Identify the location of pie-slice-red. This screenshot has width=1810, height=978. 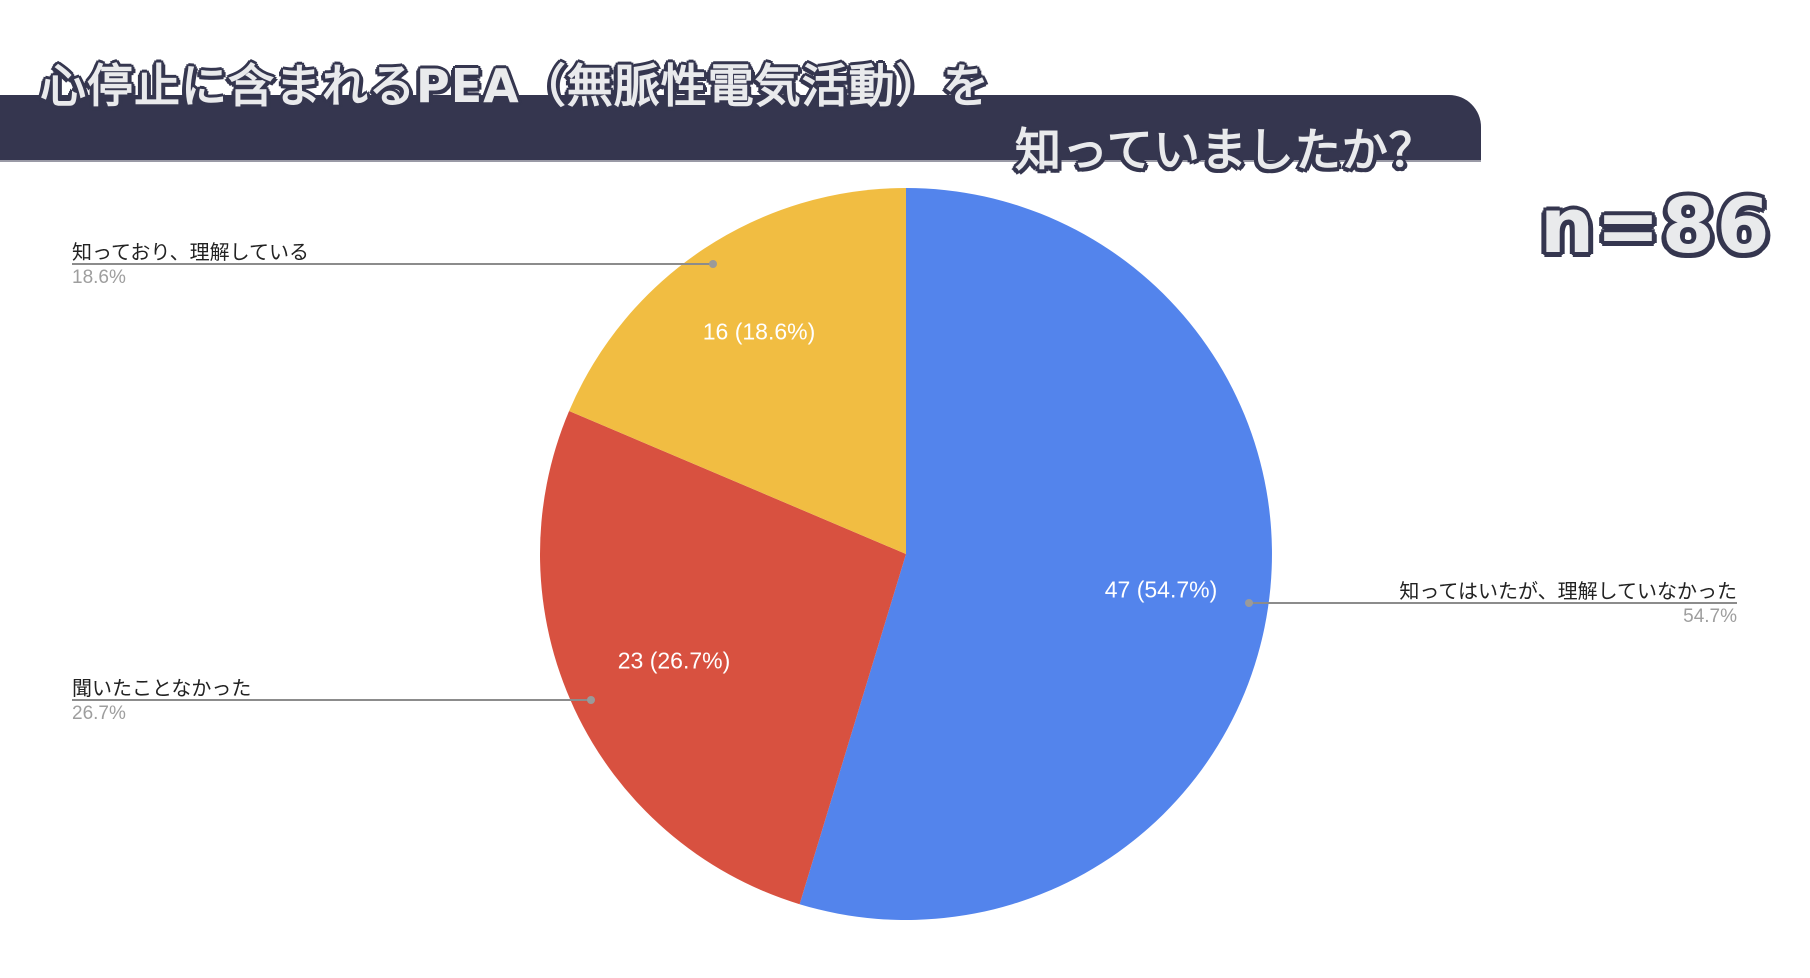
(723, 658).